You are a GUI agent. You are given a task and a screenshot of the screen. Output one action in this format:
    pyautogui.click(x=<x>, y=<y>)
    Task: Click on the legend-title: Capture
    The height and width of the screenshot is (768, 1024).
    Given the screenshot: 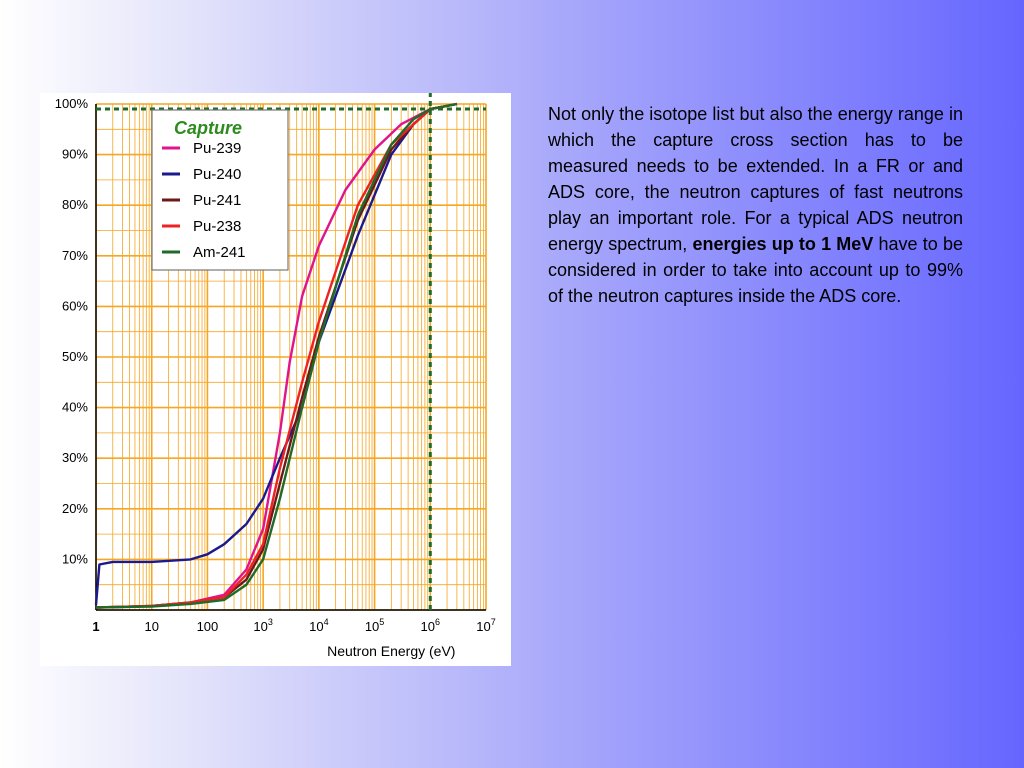 What is the action you would take?
    pyautogui.click(x=208, y=128)
    